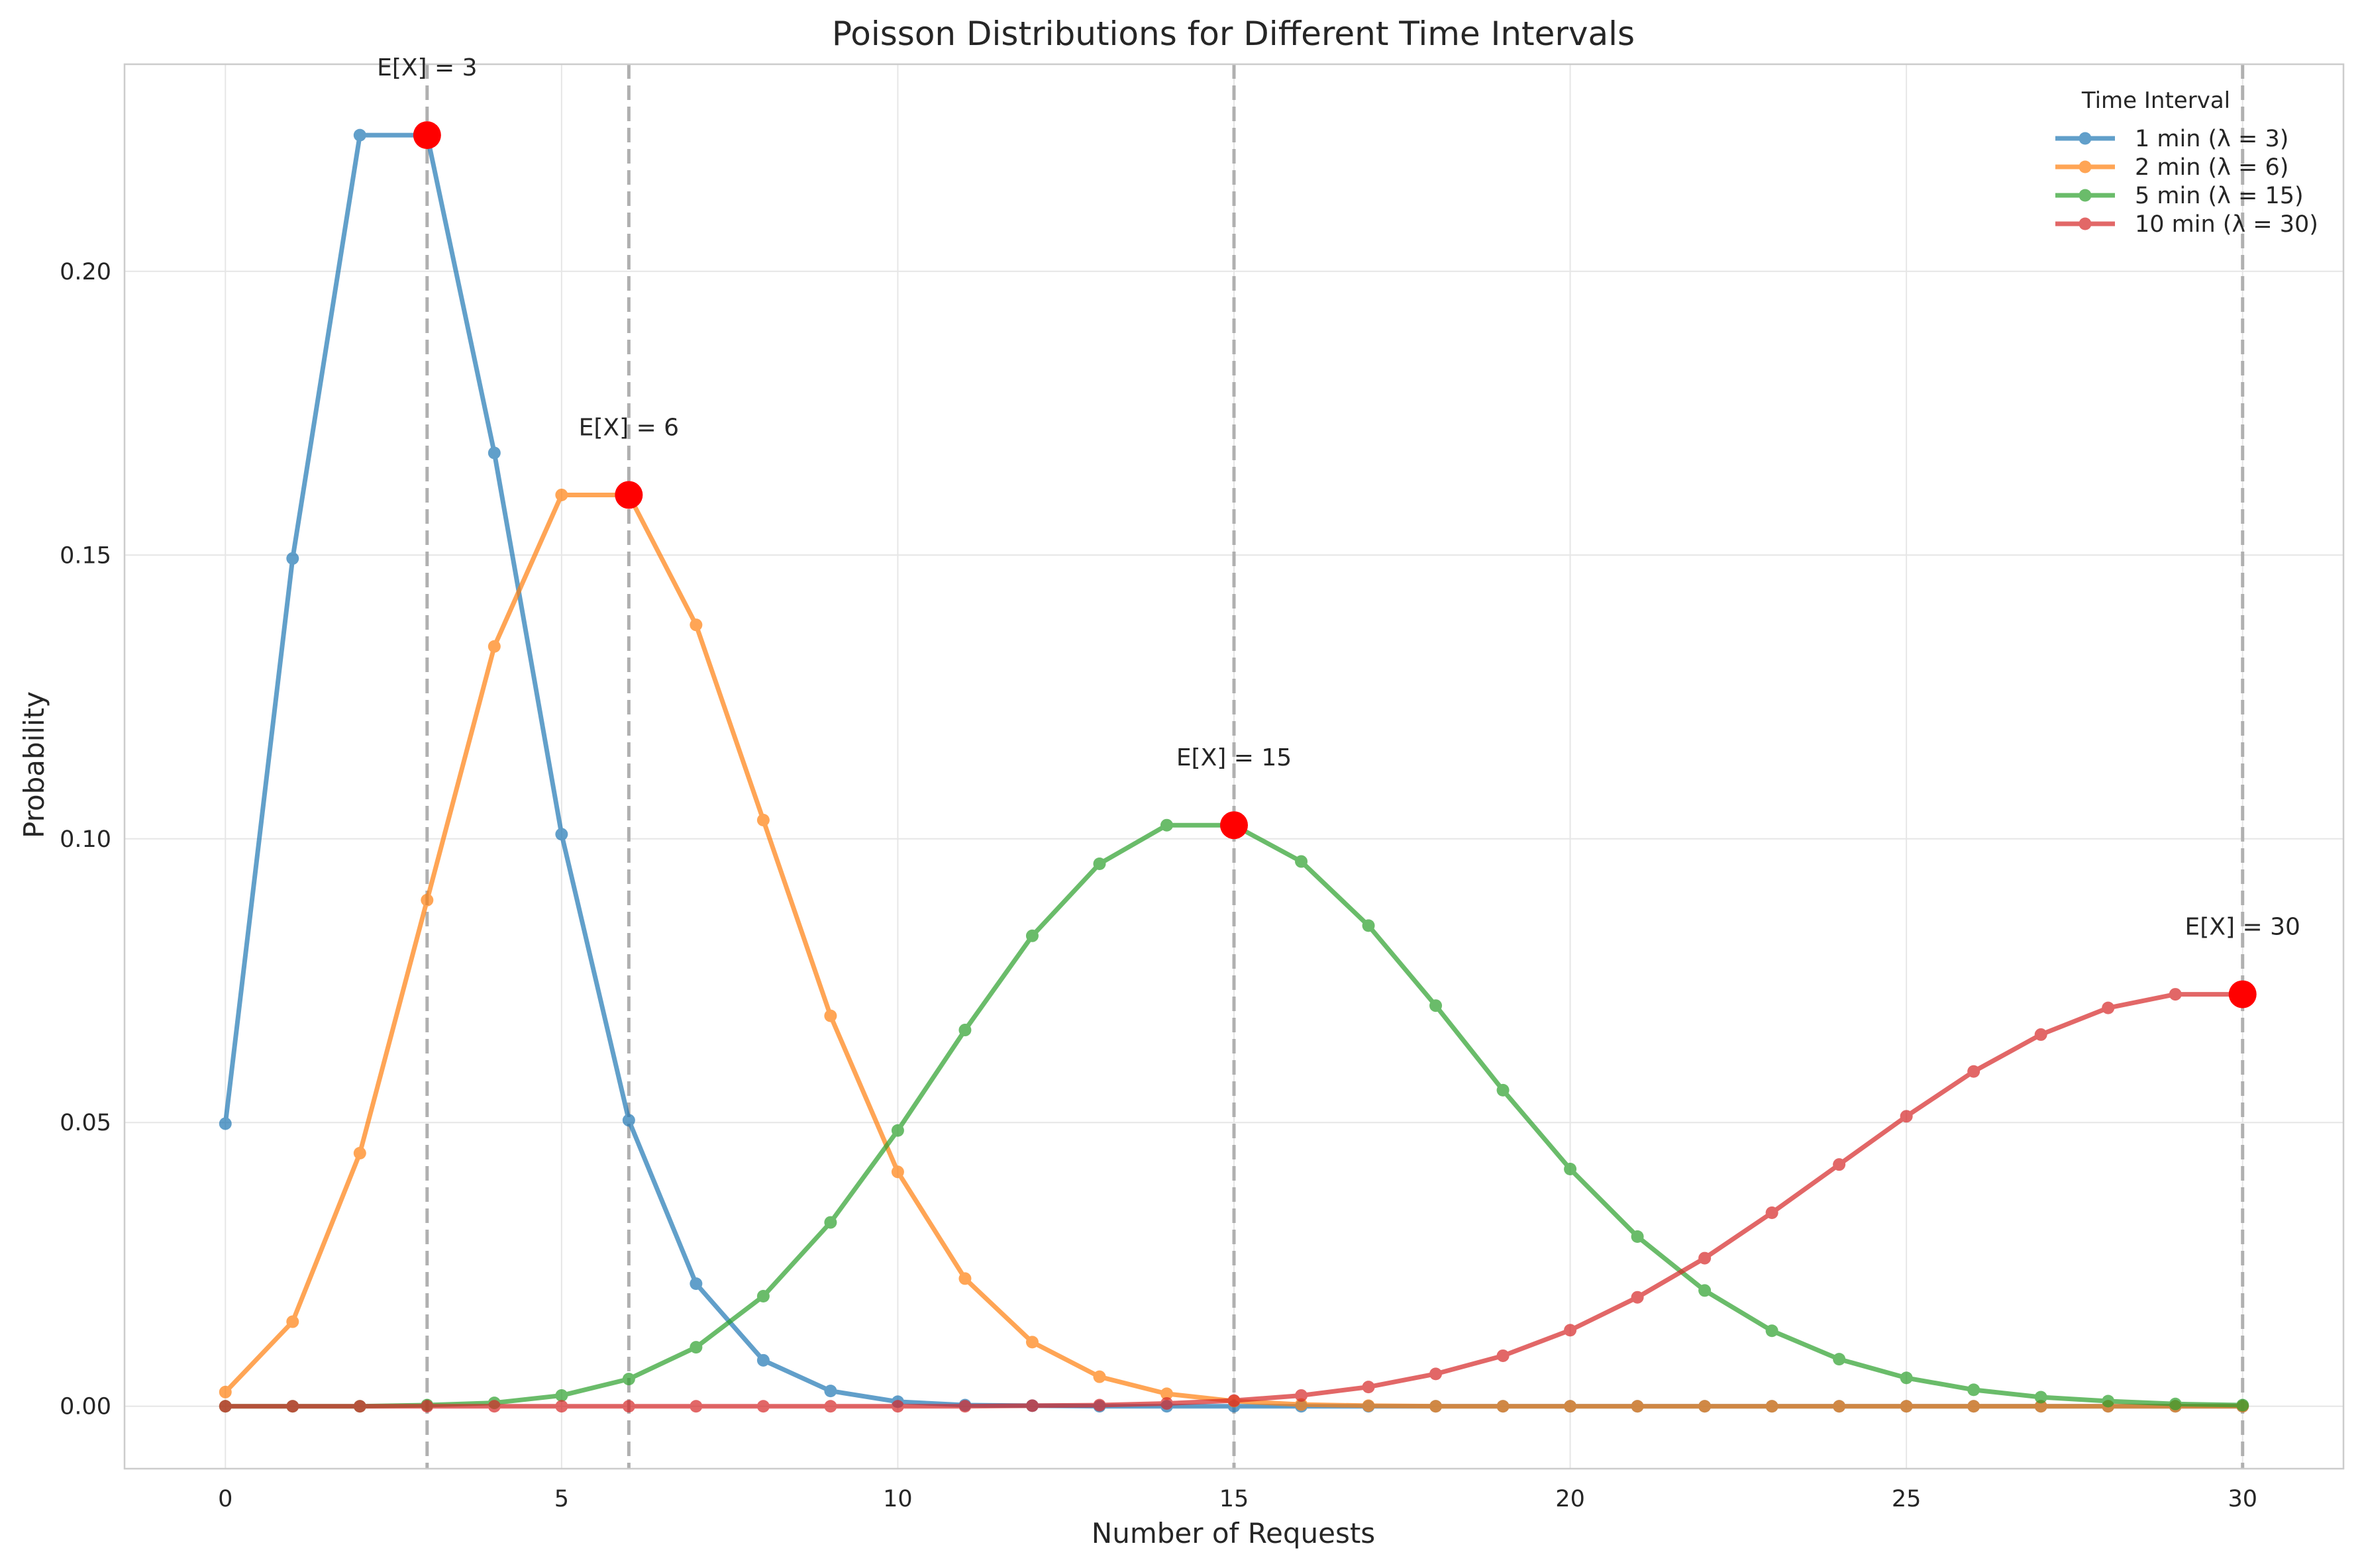 The width and height of the screenshot is (2364, 1568). I want to click on x-tick-label: 15, so click(1234, 1499).